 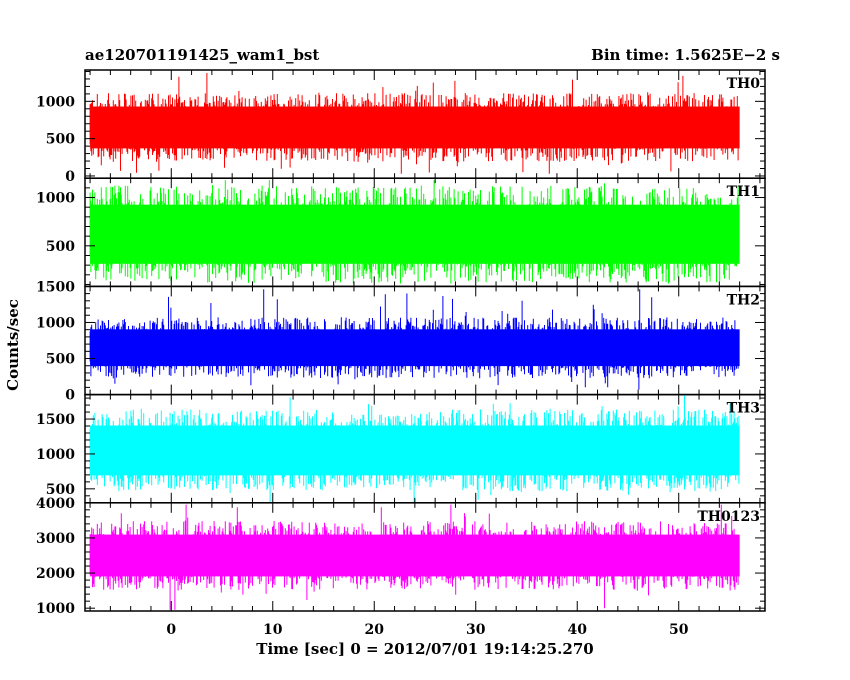 I want to click on y-axis-label: Counts/sec, so click(x=13, y=345).